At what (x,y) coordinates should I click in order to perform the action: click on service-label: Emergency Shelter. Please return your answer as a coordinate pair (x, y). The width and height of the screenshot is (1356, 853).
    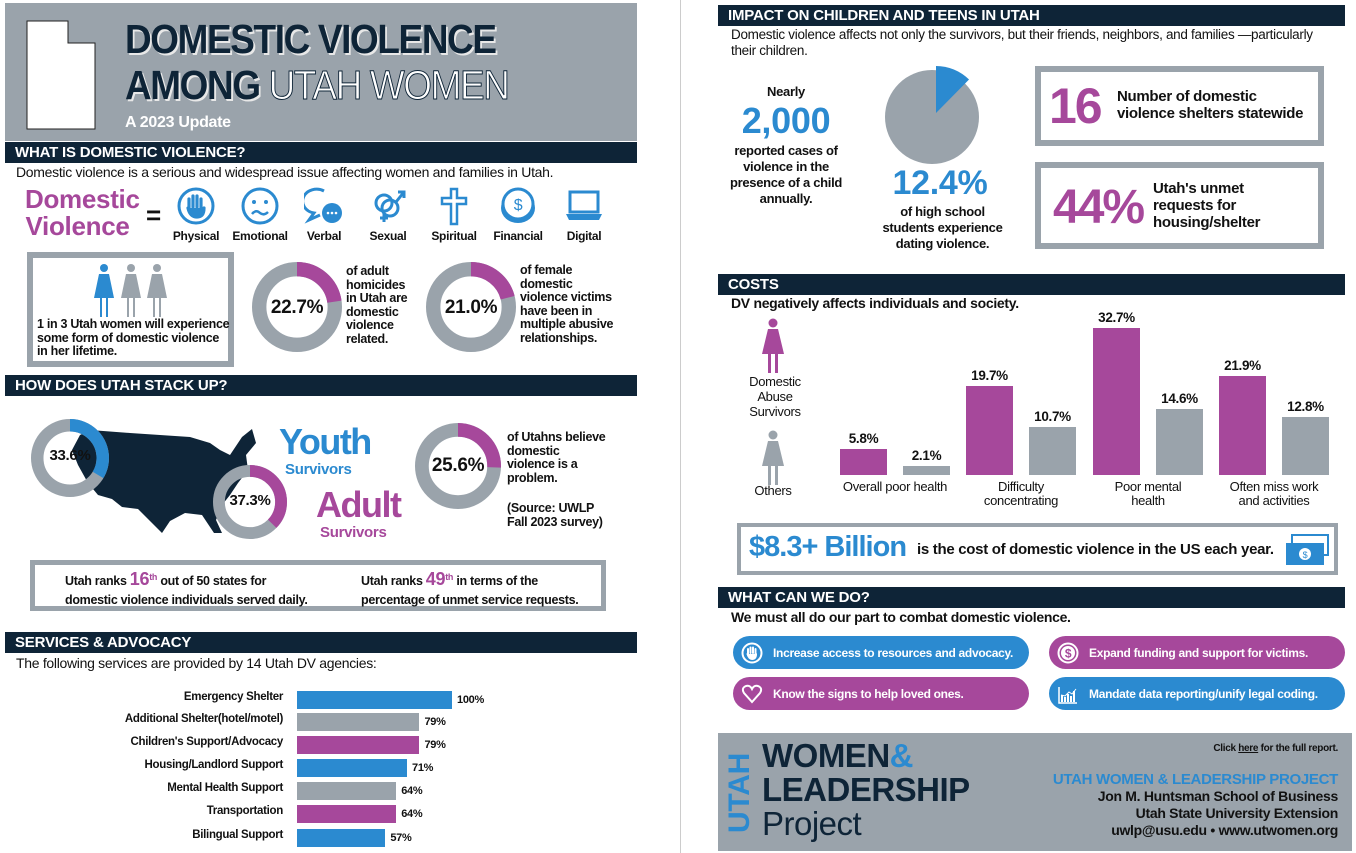
    Looking at the image, I should click on (233, 697).